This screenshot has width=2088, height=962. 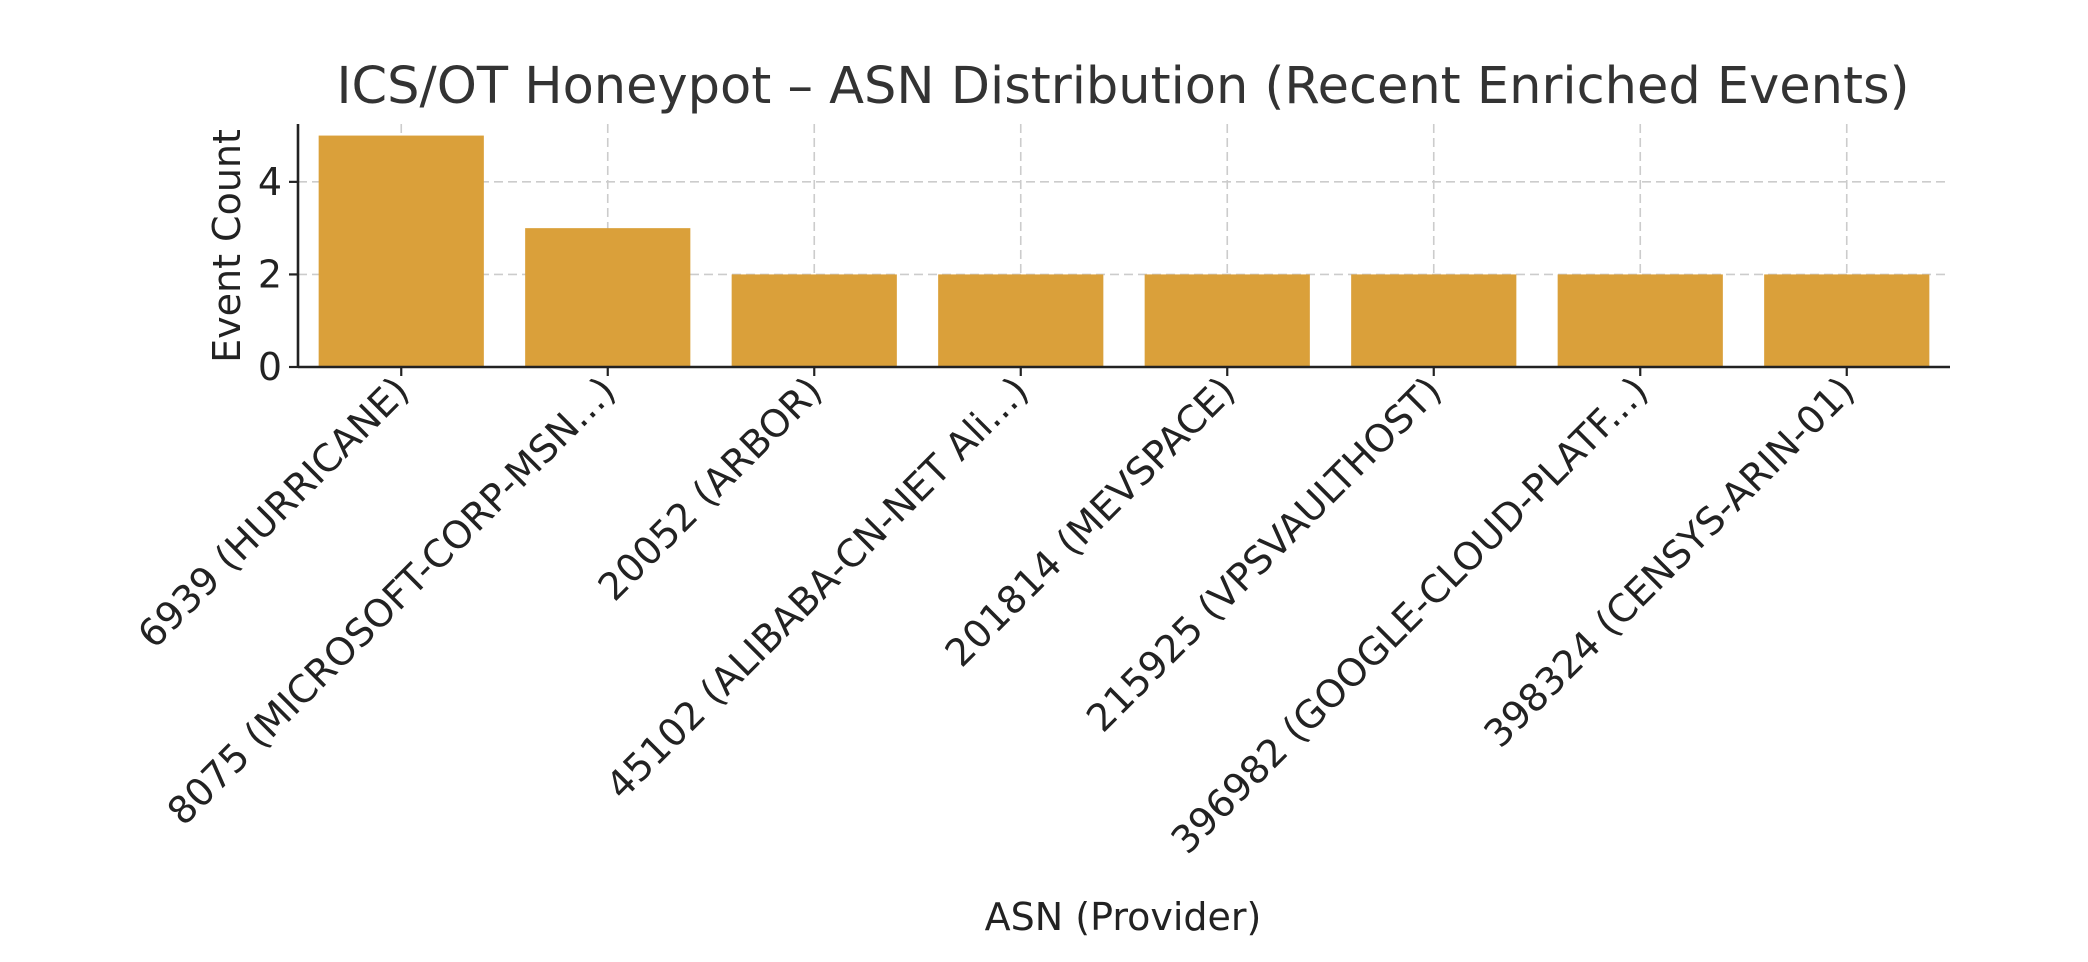 I want to click on x-tick-label: 396982 (GOOGLE-CLOUD-PLATF...), so click(x=1410, y=615).